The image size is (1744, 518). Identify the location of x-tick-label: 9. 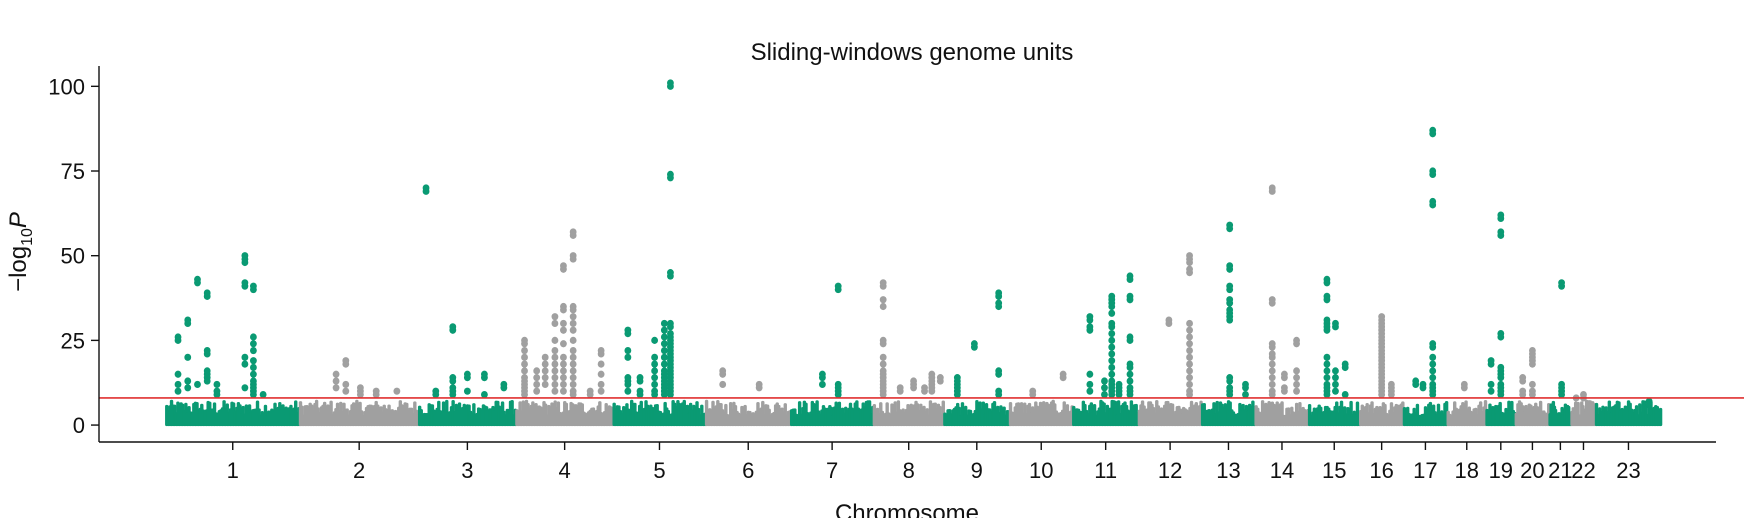
(977, 470).